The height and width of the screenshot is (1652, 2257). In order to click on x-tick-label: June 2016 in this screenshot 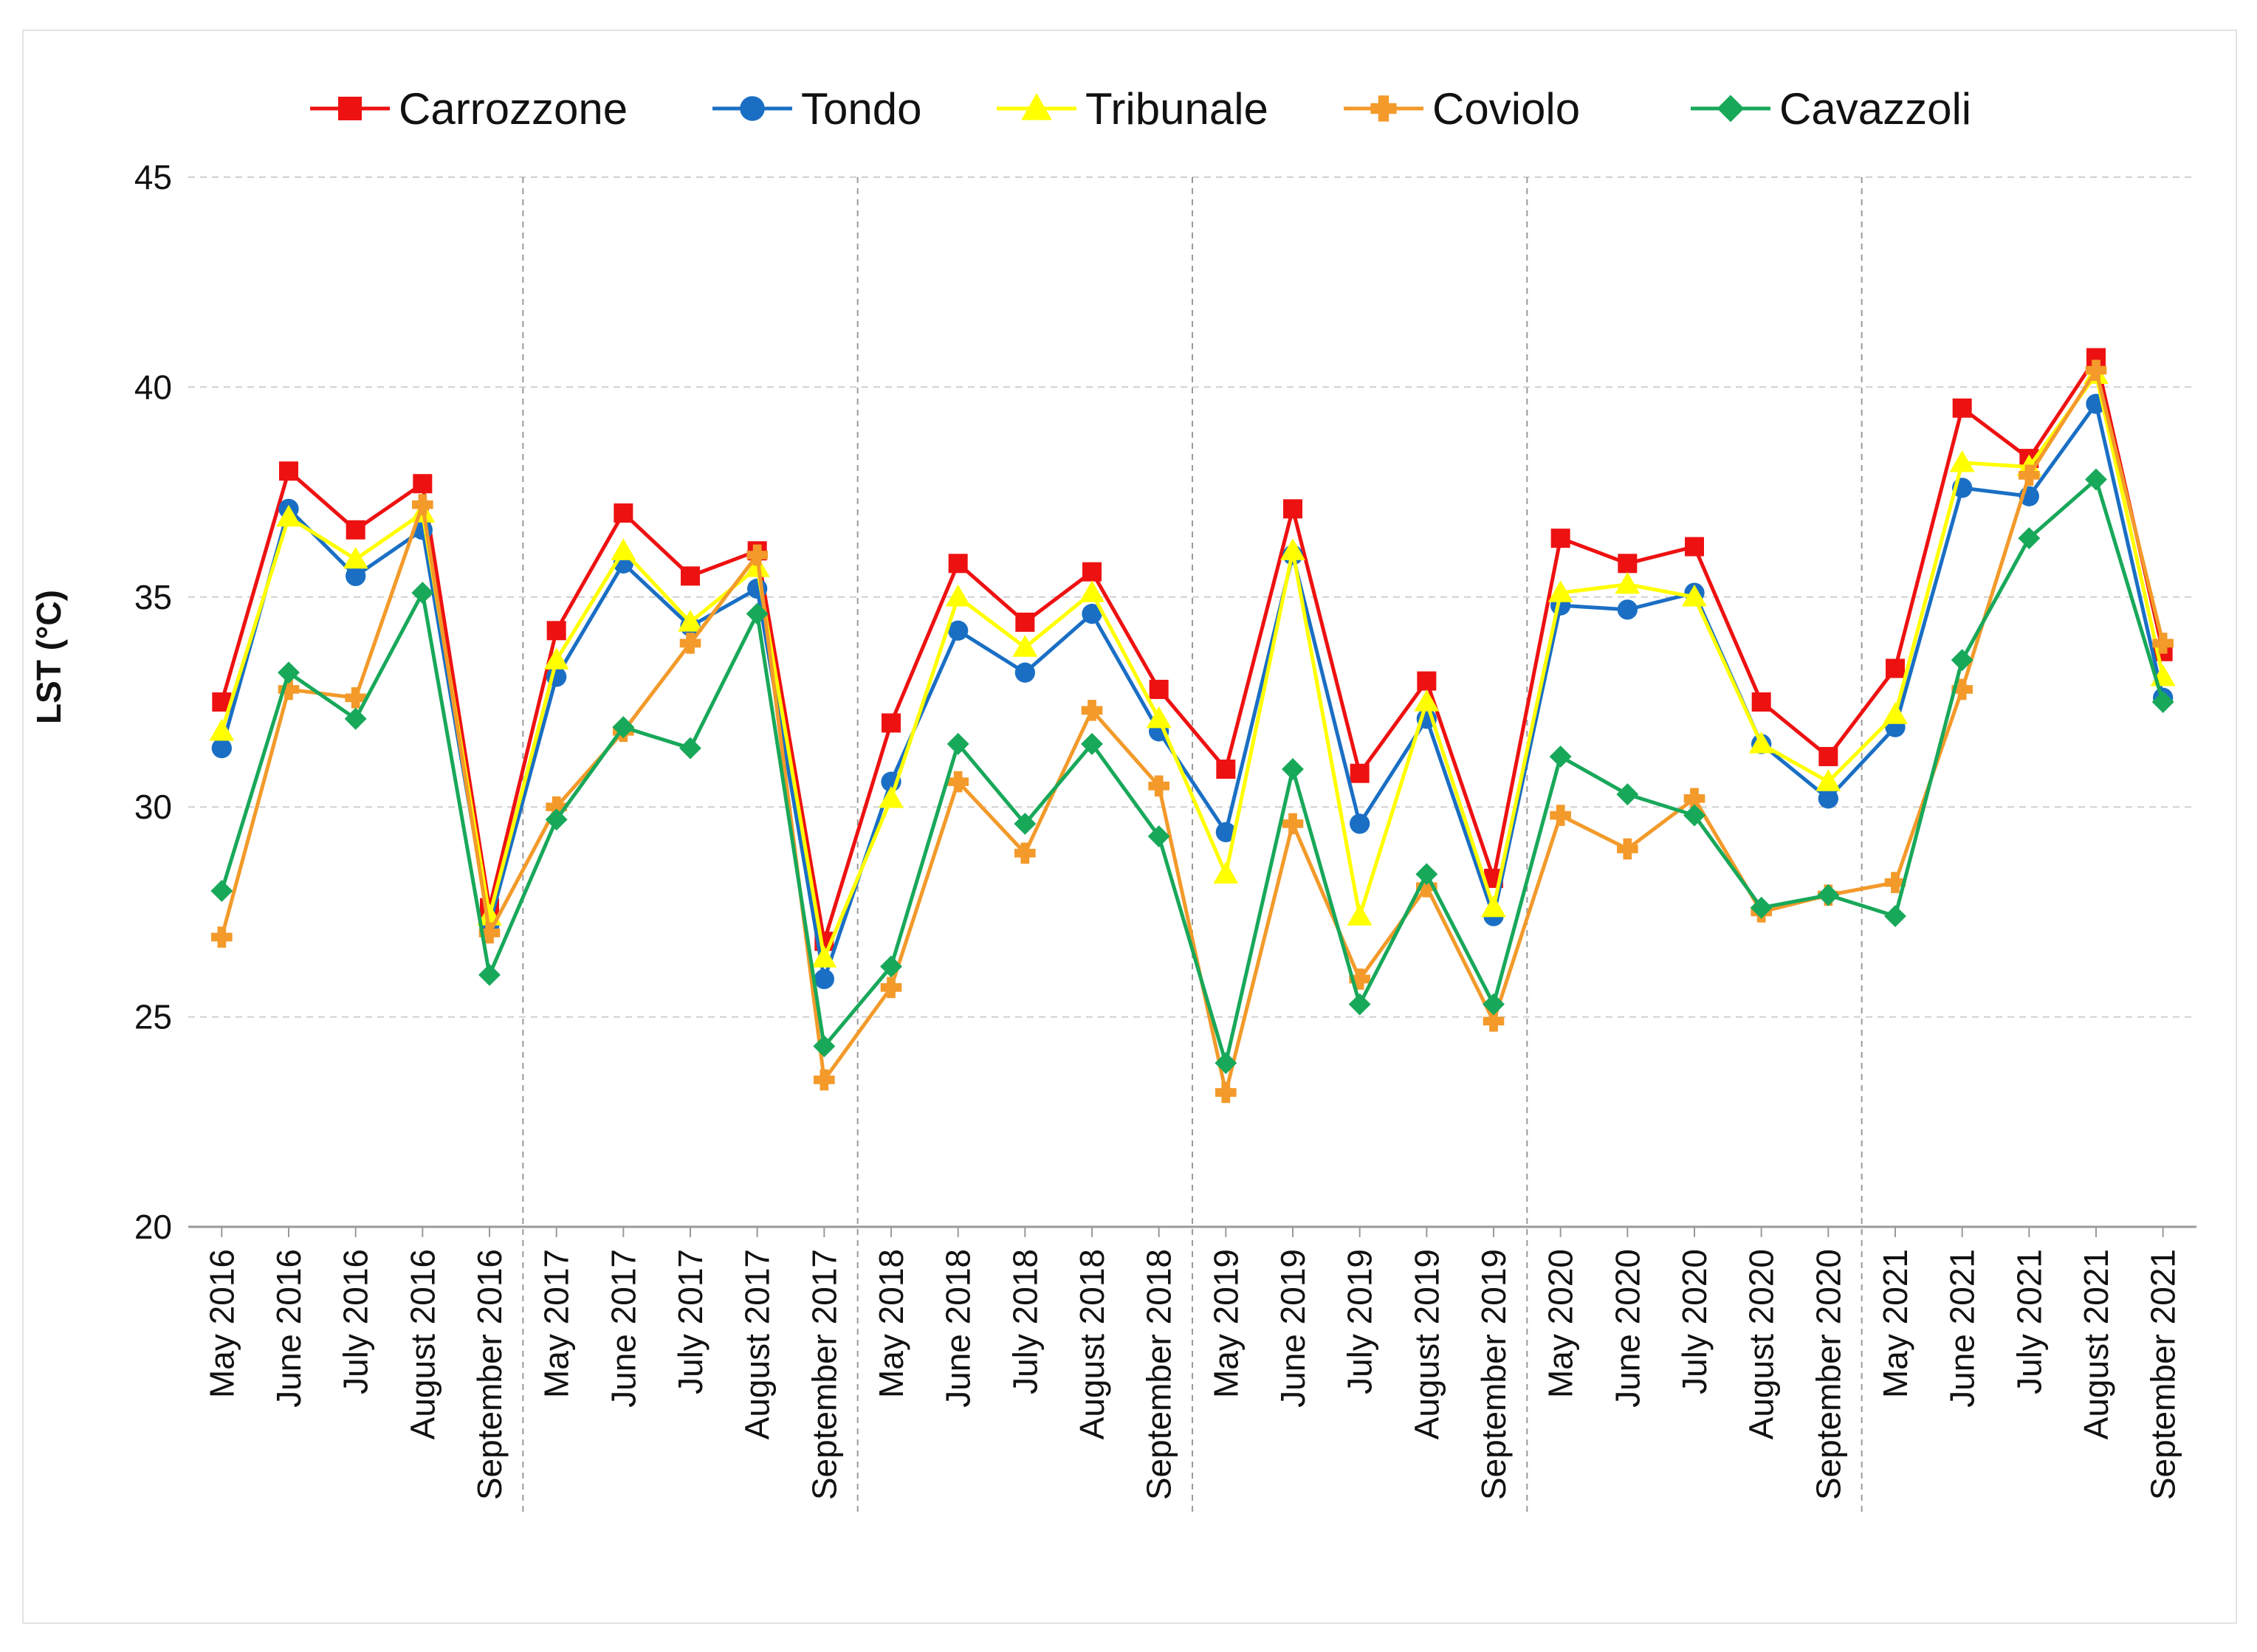, I will do `click(288, 1328)`.